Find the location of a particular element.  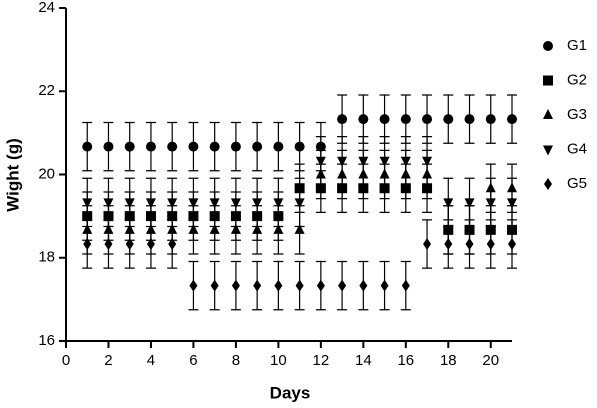

legend-label: G3 is located at coordinates (577, 114).